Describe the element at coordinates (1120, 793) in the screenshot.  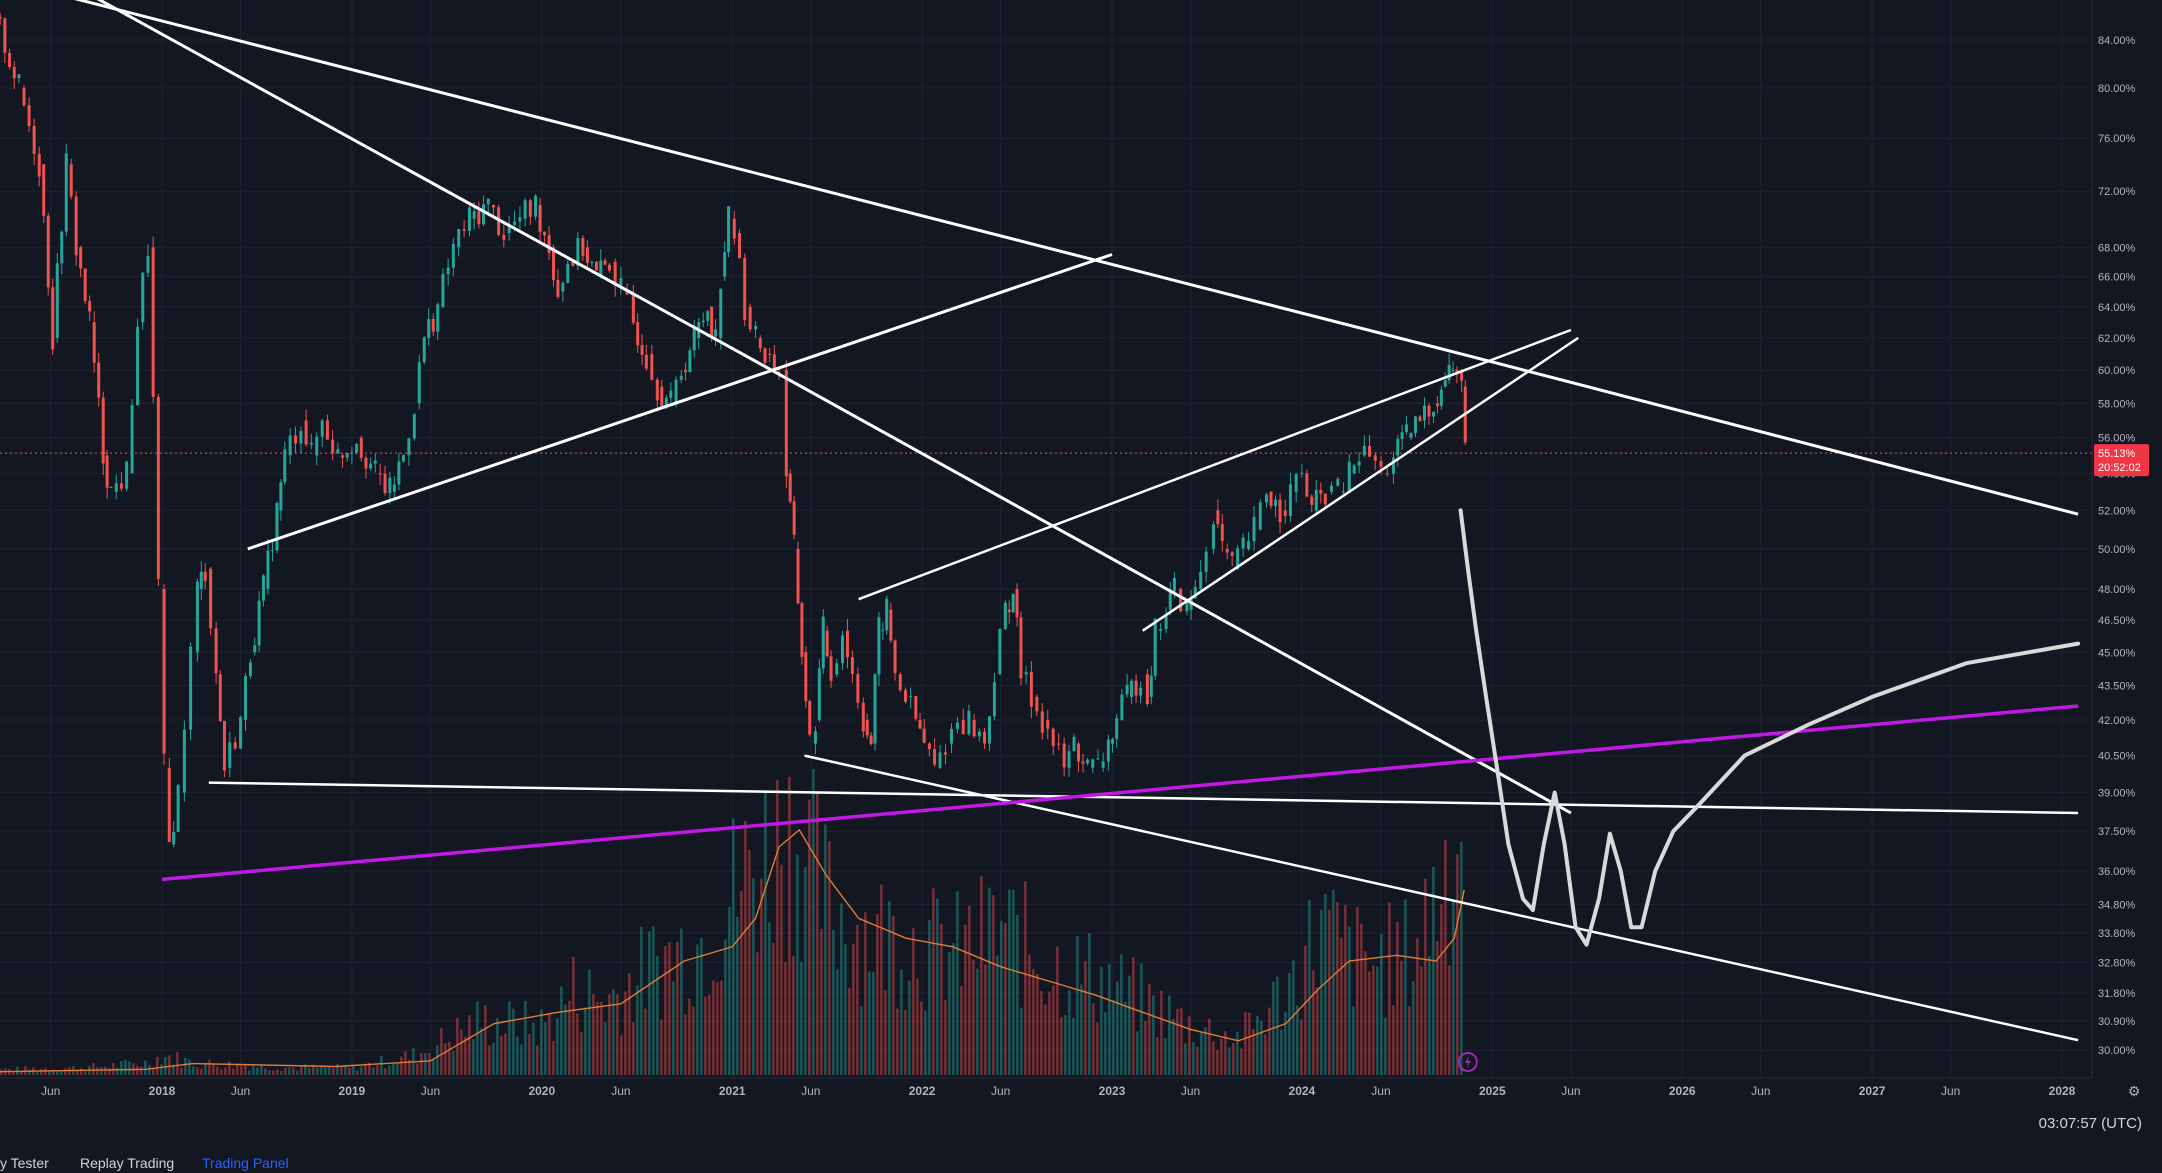
I see `magenta-support-line` at that location.